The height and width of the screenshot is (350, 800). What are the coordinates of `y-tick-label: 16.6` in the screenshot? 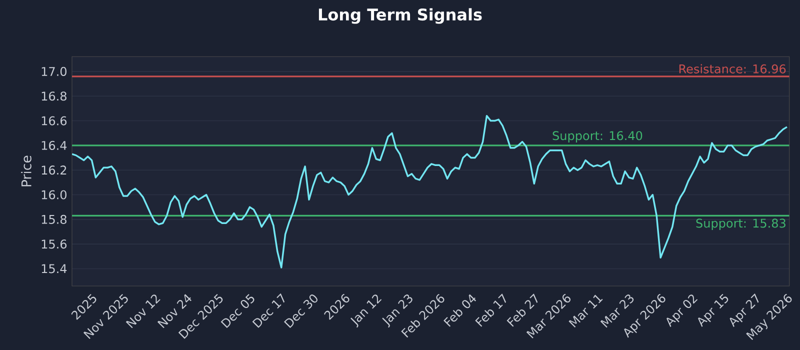 It's located at (54, 121).